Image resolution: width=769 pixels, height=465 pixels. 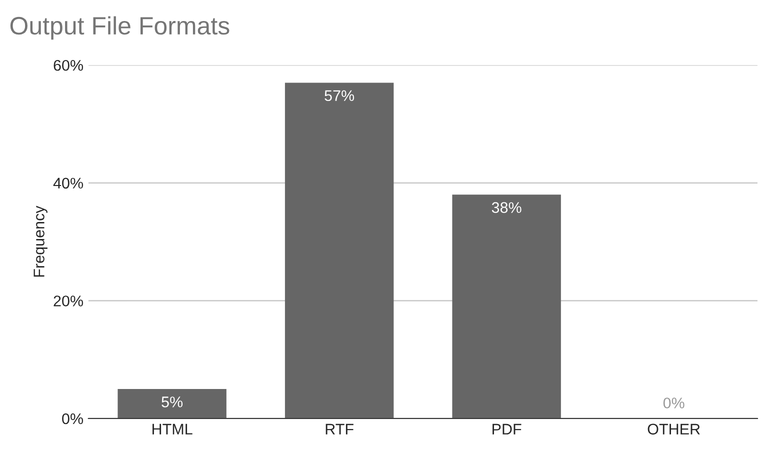 I want to click on data-label: 5%, so click(x=172, y=402).